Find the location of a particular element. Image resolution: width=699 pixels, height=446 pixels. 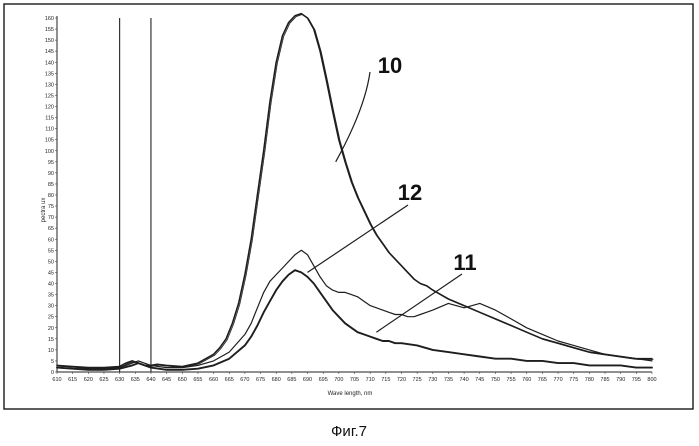

y-tick-label: 110 is located at coordinates (49, 130).